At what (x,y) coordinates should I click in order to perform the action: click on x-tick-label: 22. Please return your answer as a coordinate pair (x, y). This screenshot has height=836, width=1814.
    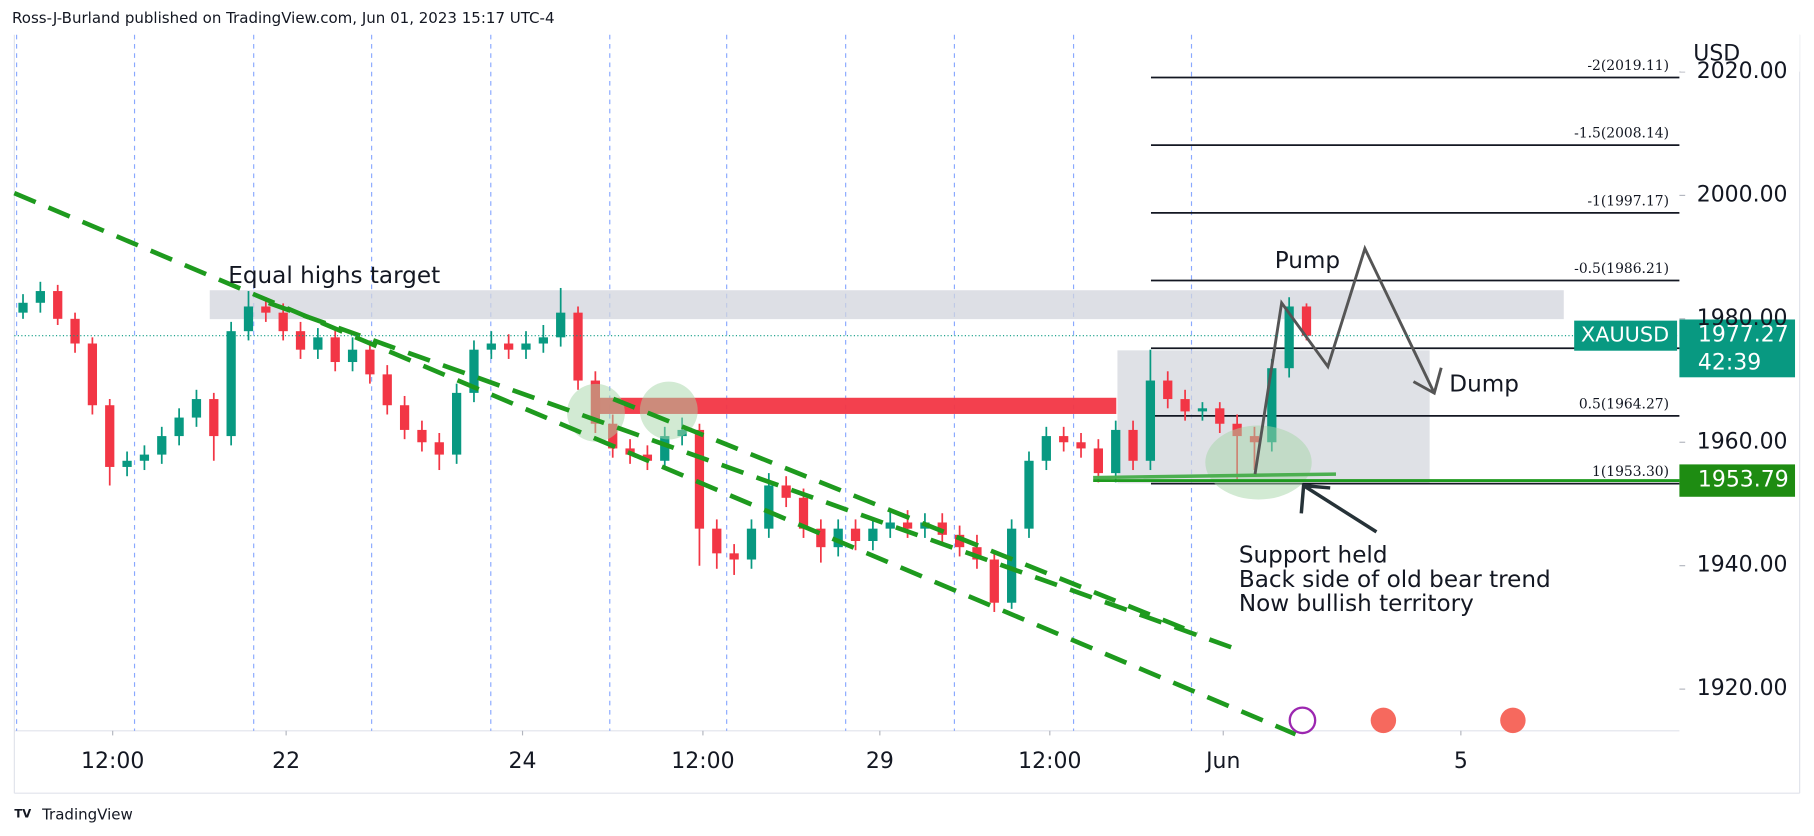
    Looking at the image, I should click on (286, 761).